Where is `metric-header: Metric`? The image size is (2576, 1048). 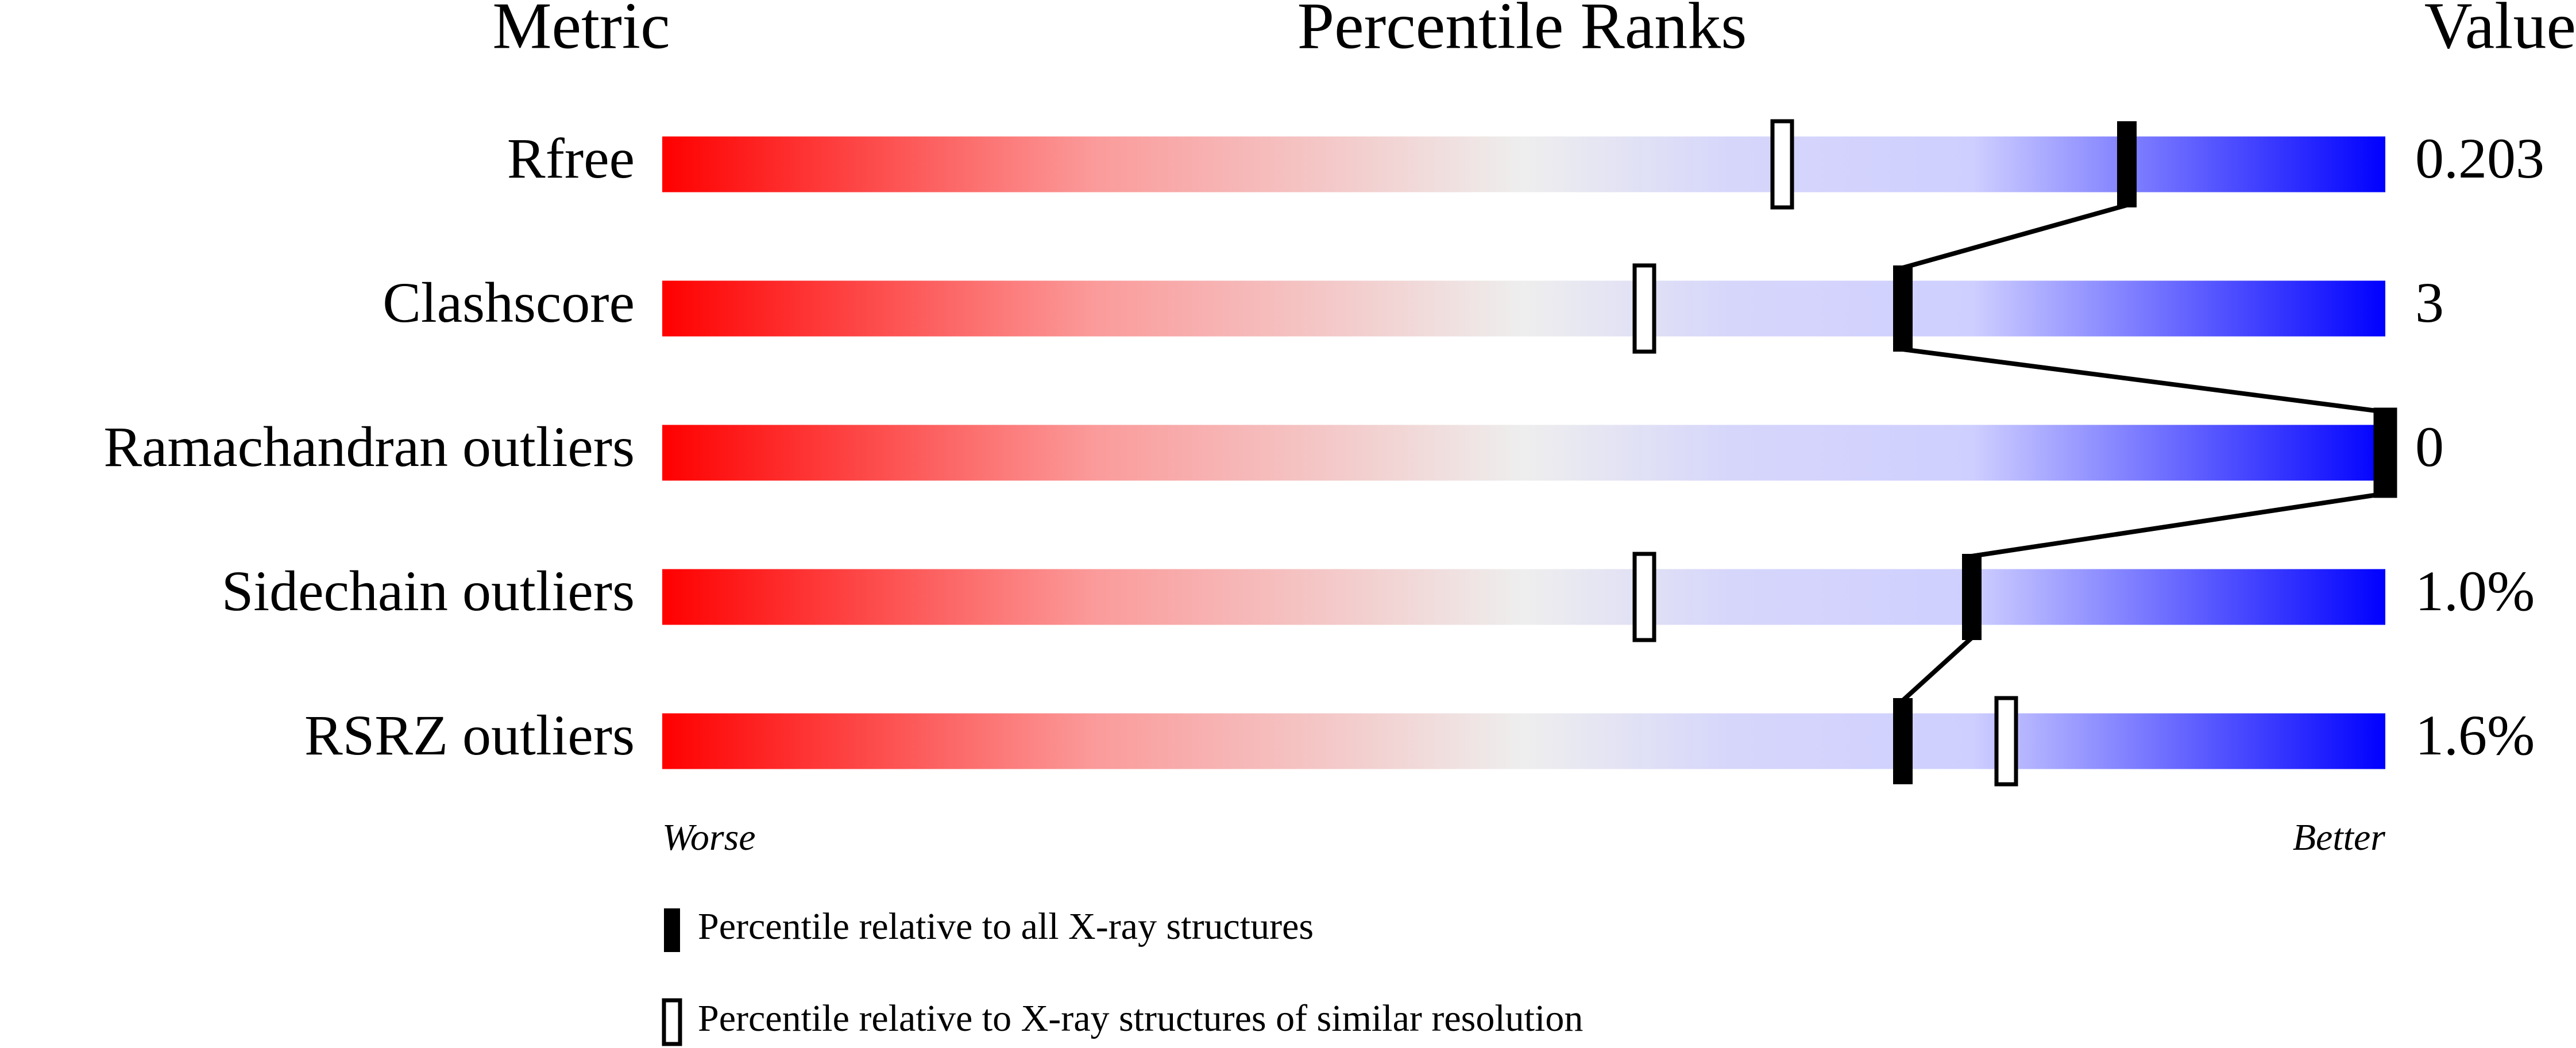
metric-header: Metric is located at coordinates (581, 31).